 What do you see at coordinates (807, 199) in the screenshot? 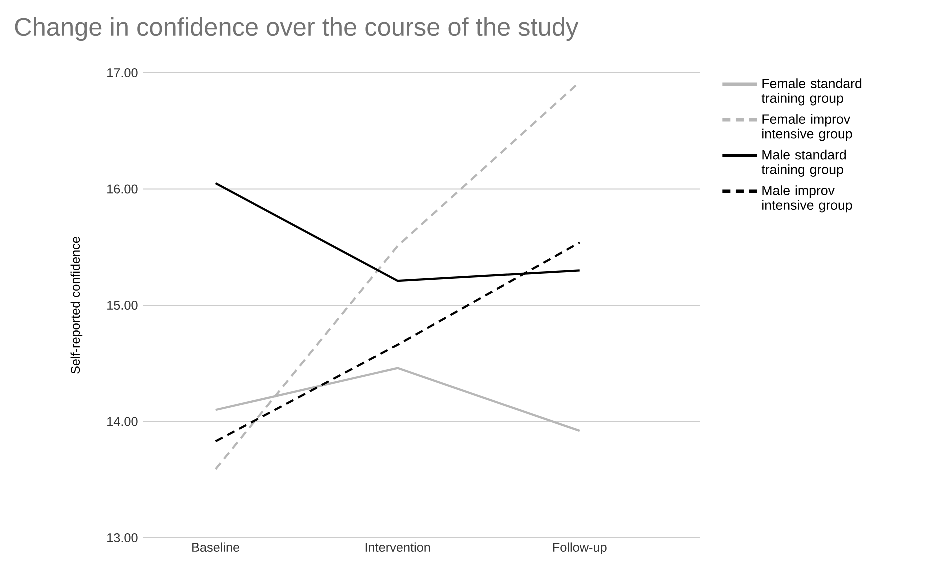
I see `legend-label: Male improv intensive group` at bounding box center [807, 199].